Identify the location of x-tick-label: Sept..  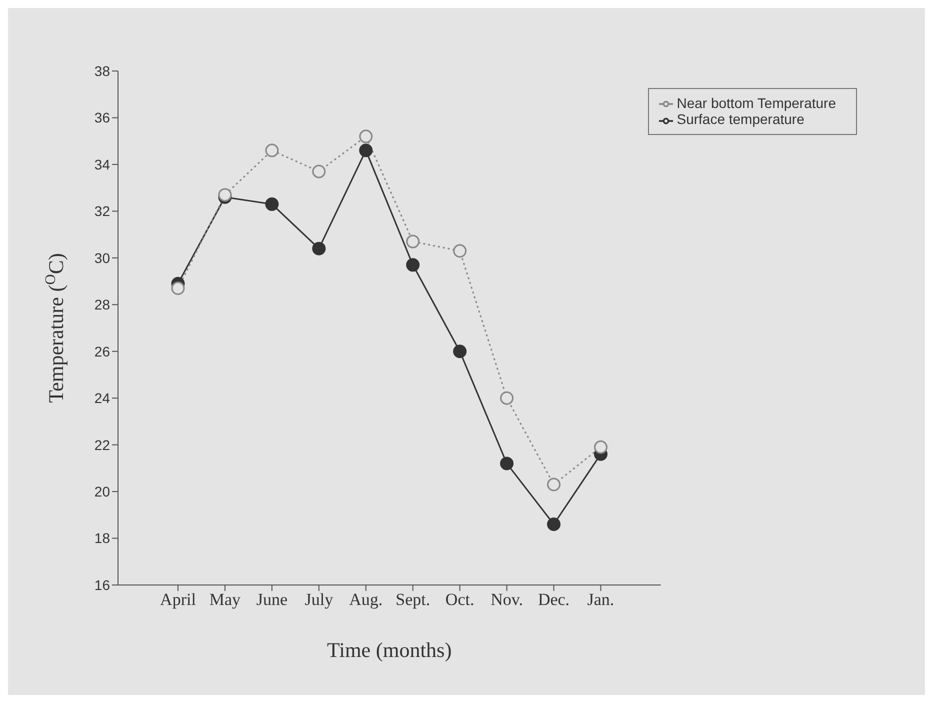
(413, 600).